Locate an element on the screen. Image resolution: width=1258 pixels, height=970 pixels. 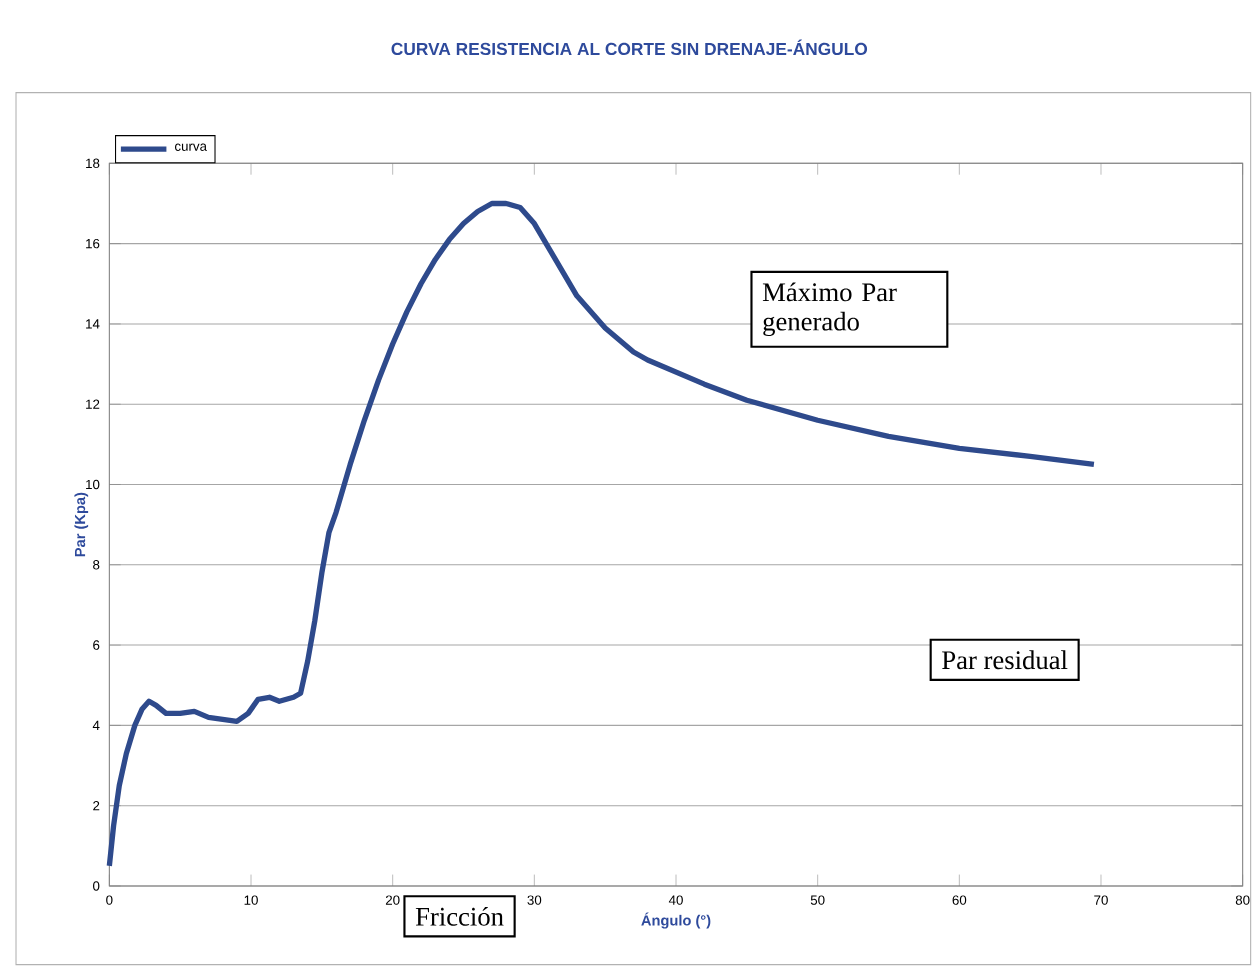
annotation: Par residual is located at coordinates (1005, 660).